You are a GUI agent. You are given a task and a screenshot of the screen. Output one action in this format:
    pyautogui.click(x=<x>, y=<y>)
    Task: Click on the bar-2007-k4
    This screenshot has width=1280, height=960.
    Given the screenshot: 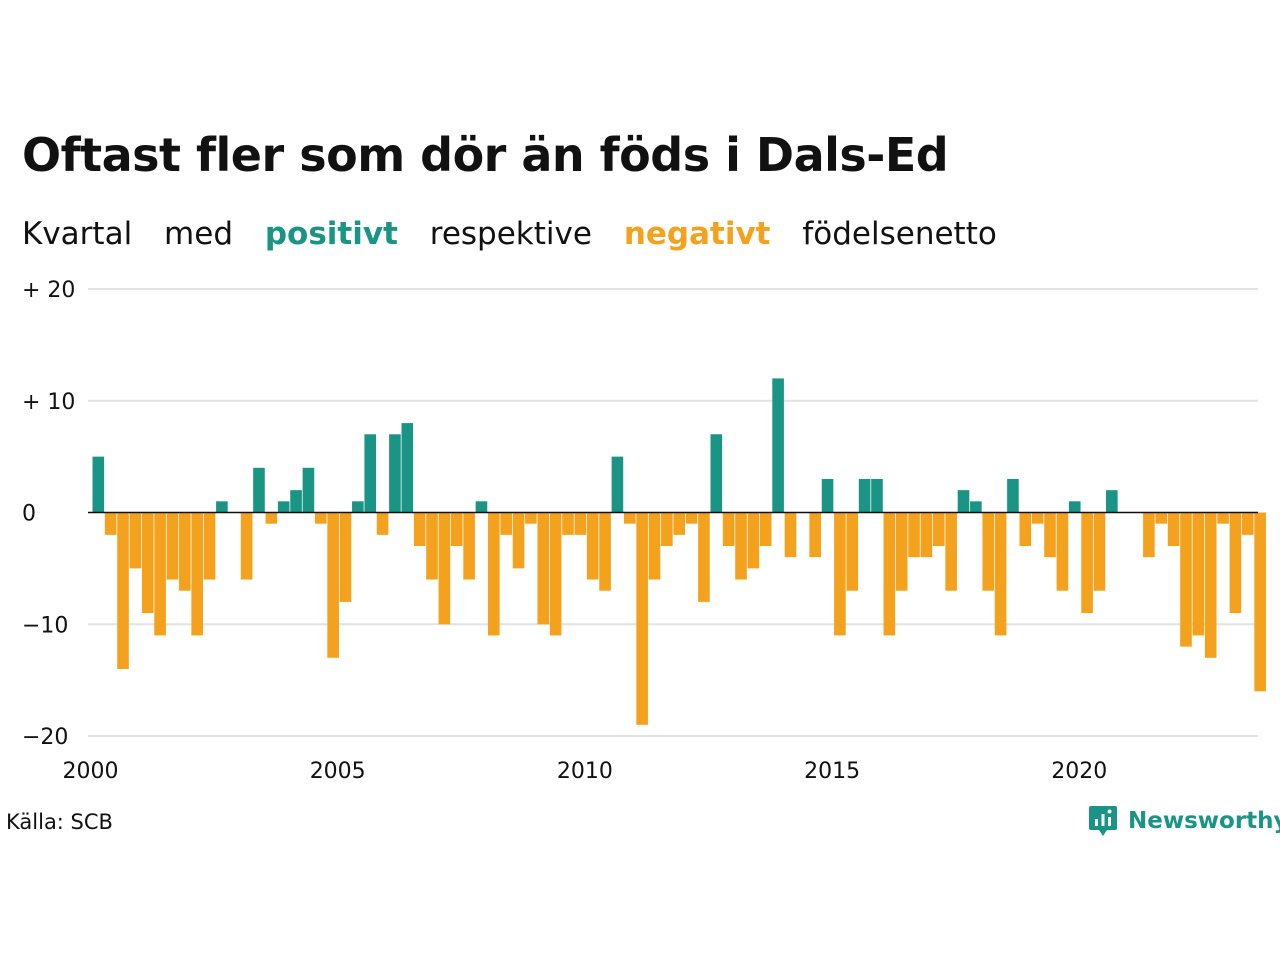 What is the action you would take?
    pyautogui.click(x=481, y=507)
    